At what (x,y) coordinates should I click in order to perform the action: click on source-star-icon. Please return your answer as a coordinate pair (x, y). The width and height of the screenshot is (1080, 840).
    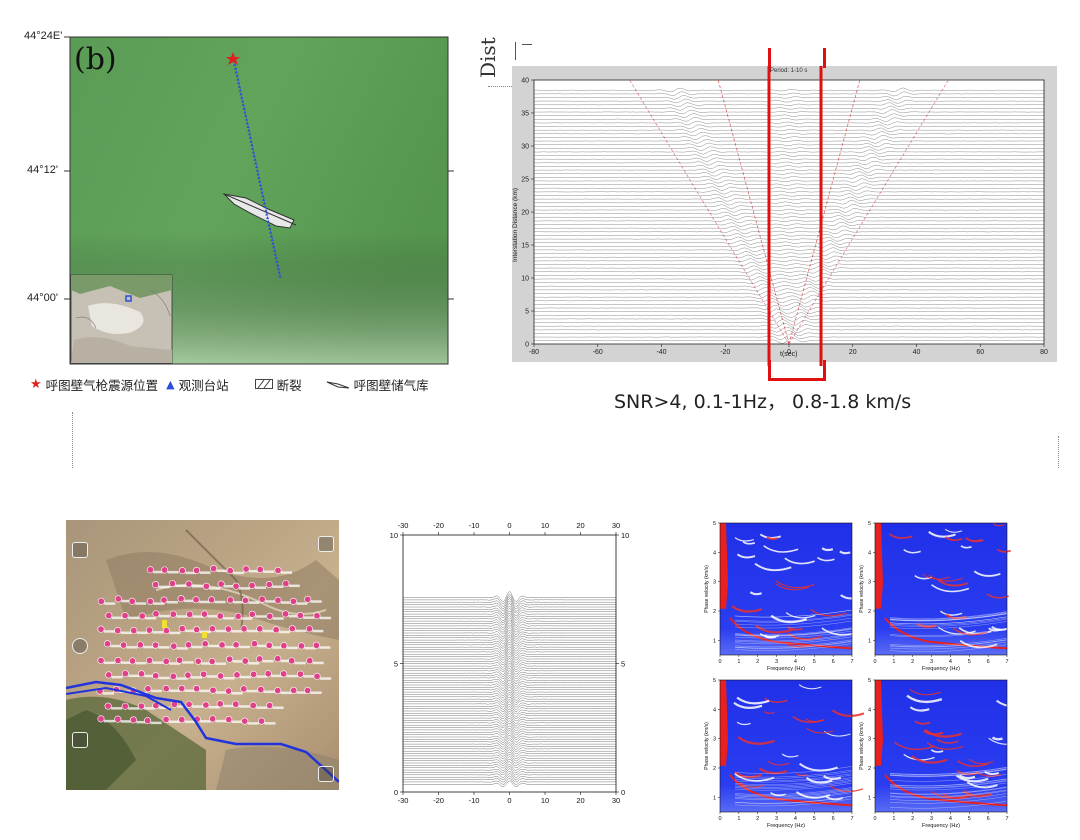
    Looking at the image, I should click on (233, 58).